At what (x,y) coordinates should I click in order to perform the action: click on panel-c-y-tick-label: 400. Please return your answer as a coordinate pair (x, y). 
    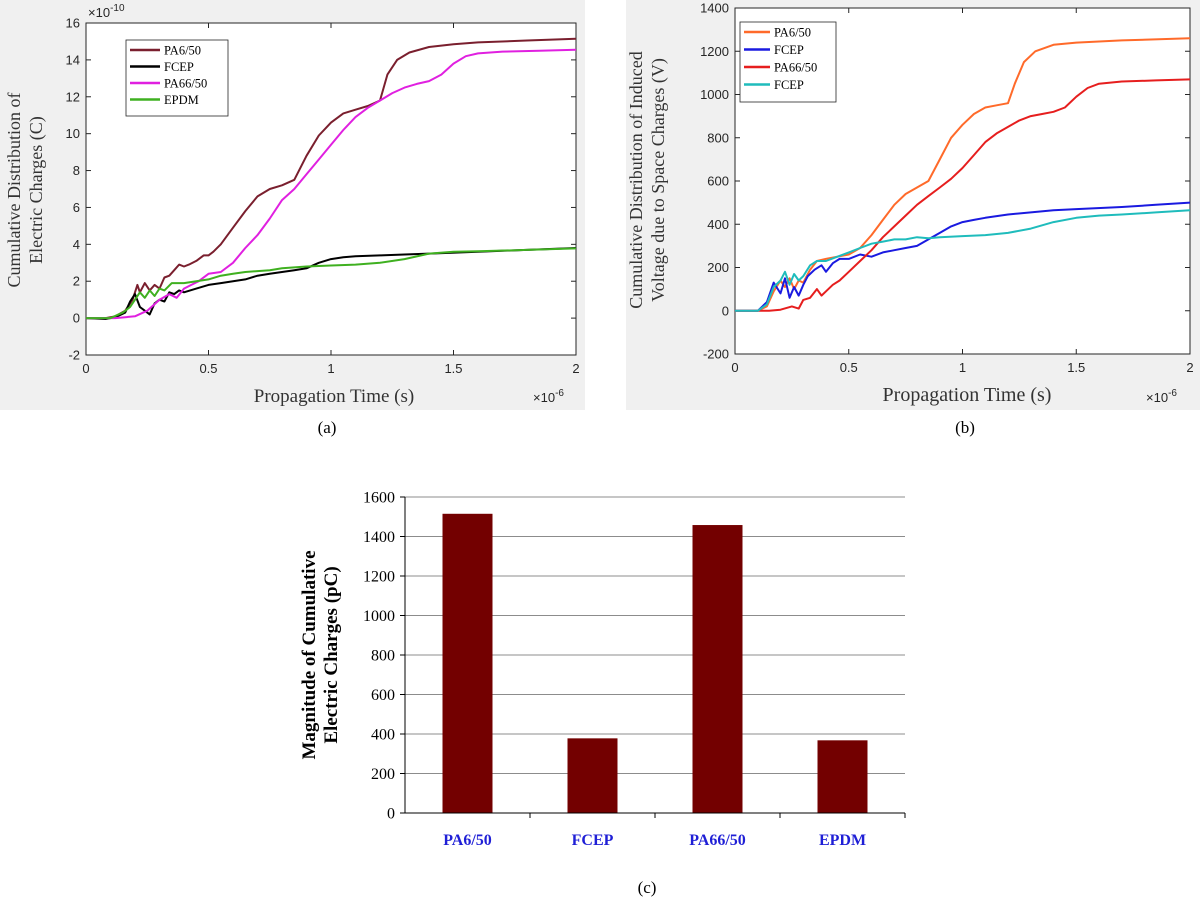
    Looking at the image, I should click on (383, 735).